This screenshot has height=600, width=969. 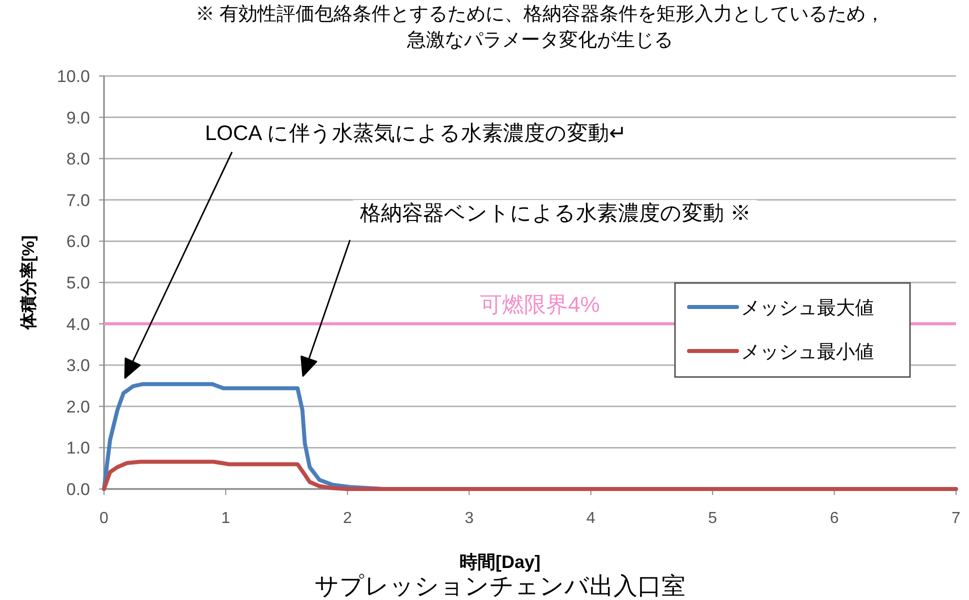 What do you see at coordinates (78, 159) in the screenshot?
I see `y-tick-label: 8.0` at bounding box center [78, 159].